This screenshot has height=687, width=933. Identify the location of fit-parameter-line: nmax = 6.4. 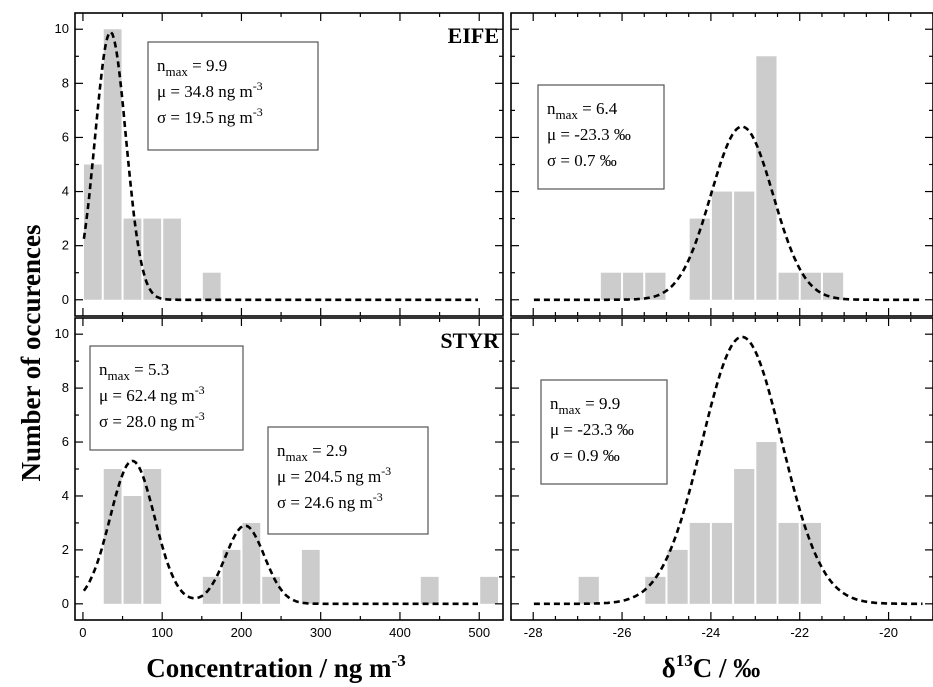
(582, 110).